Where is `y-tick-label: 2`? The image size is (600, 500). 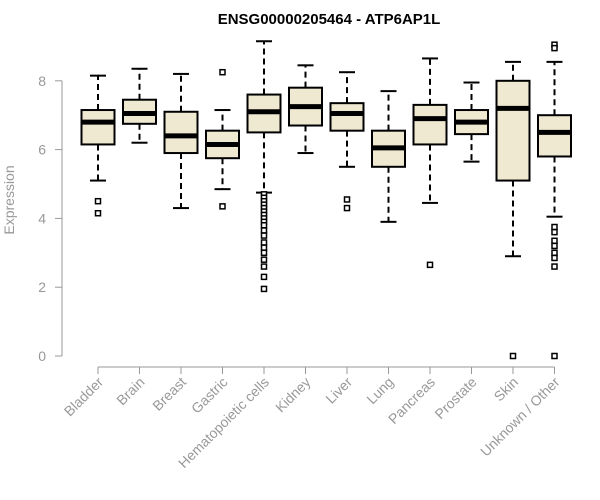
y-tick-label: 2 is located at coordinates (42, 287).